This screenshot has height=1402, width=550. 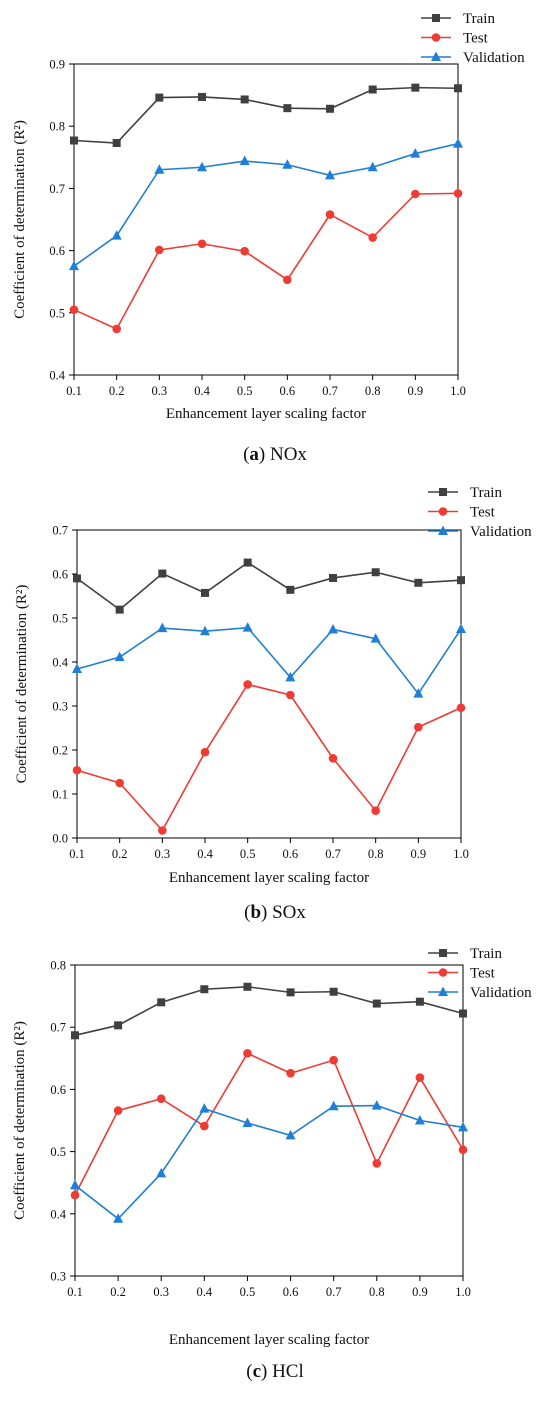 What do you see at coordinates (60, 795) in the screenshot?
I see `y-tick-label: 0.1` at bounding box center [60, 795].